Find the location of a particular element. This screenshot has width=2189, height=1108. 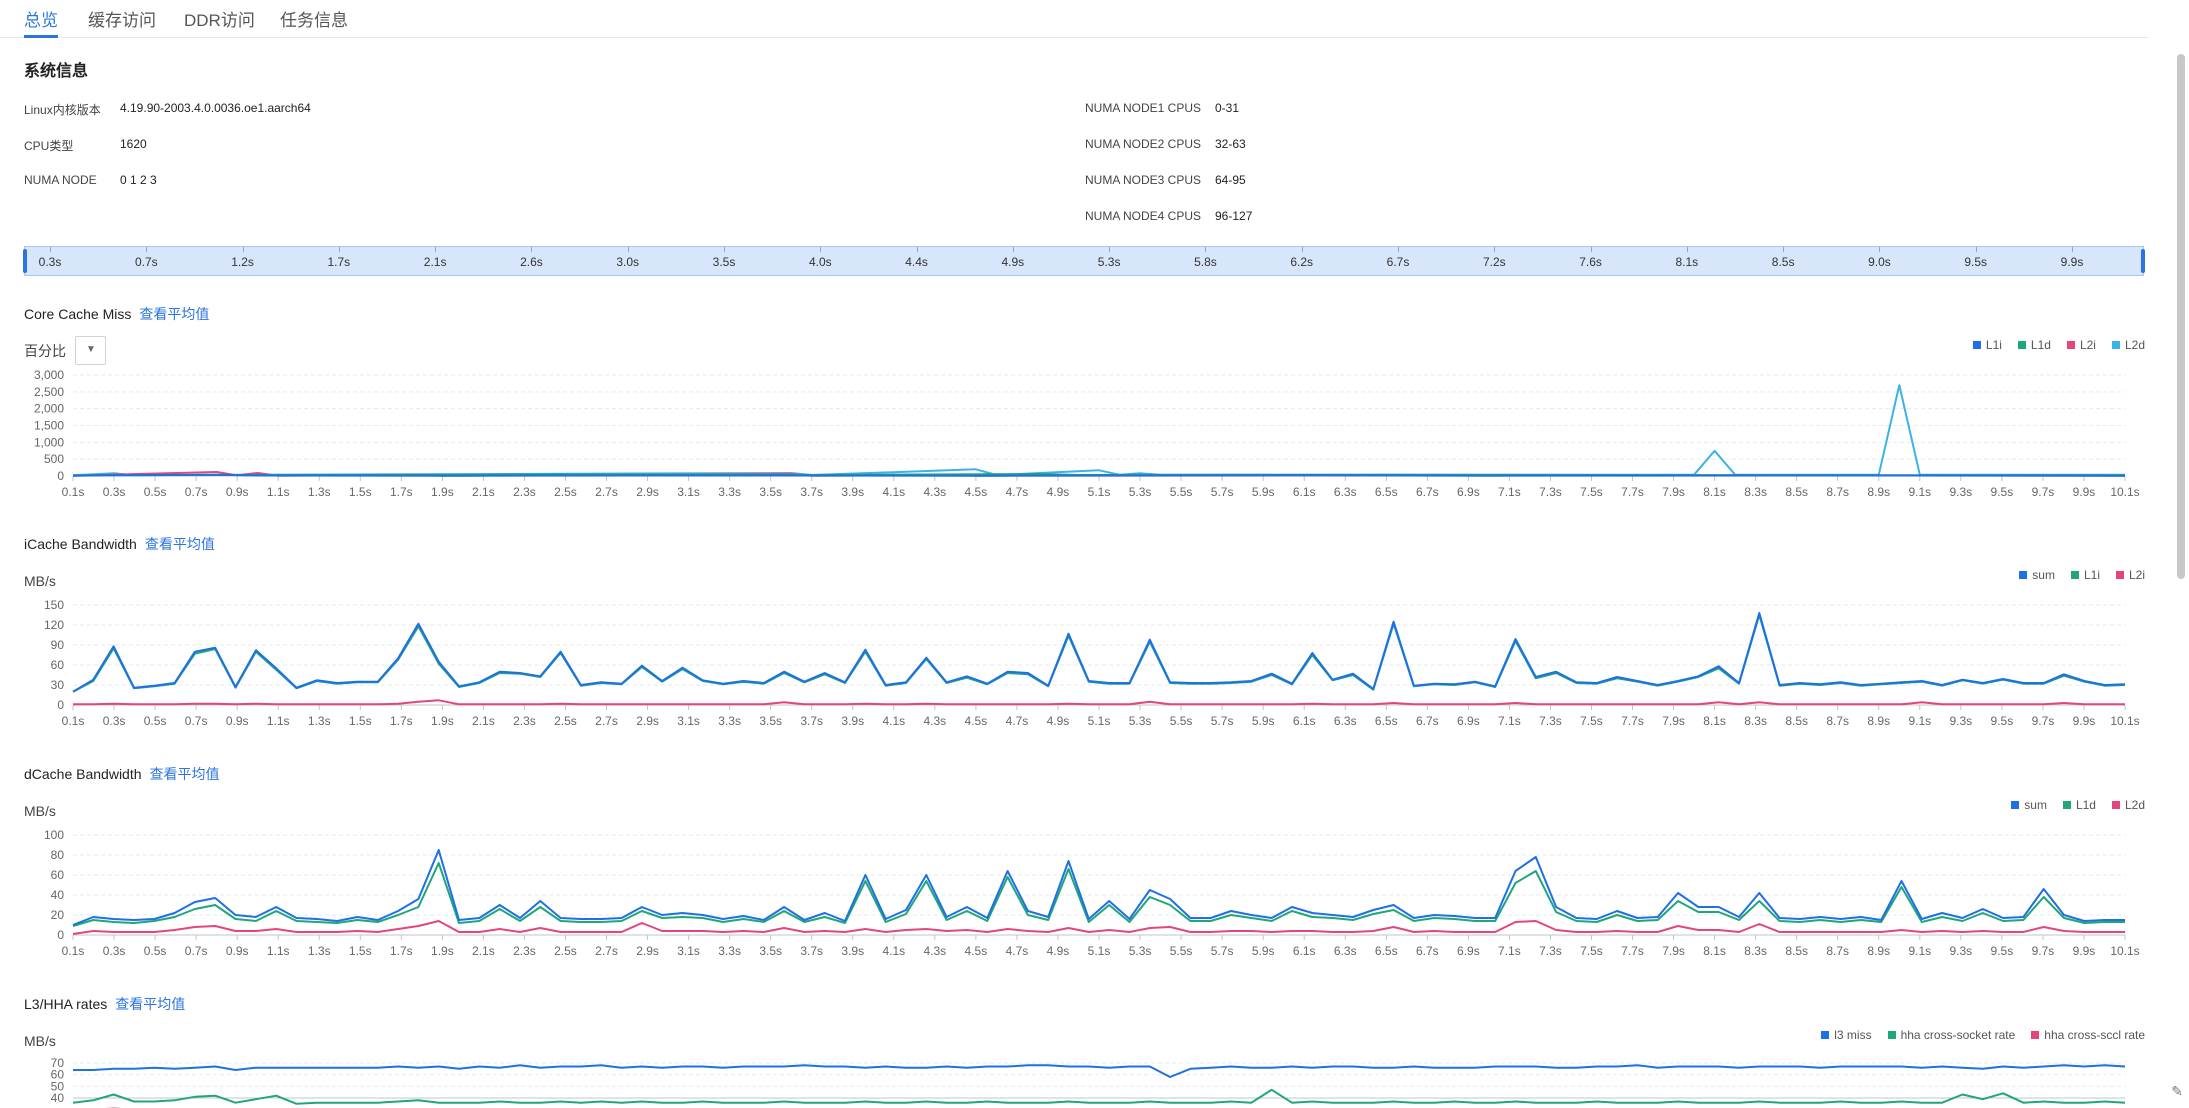

x-tick-label: 9.5s is located at coordinates (2002, 721).